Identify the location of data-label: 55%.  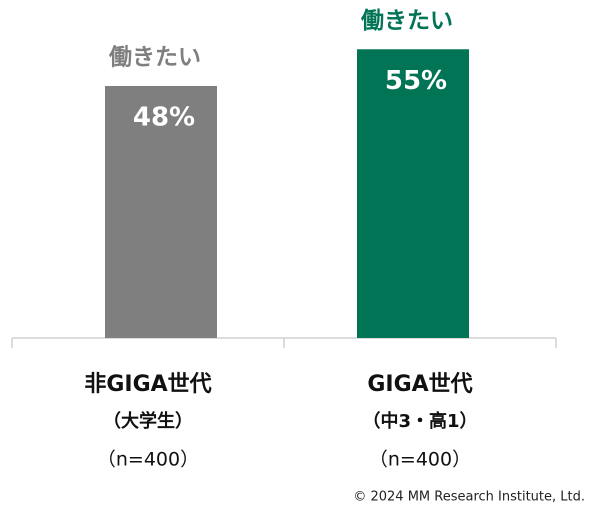
(416, 81).